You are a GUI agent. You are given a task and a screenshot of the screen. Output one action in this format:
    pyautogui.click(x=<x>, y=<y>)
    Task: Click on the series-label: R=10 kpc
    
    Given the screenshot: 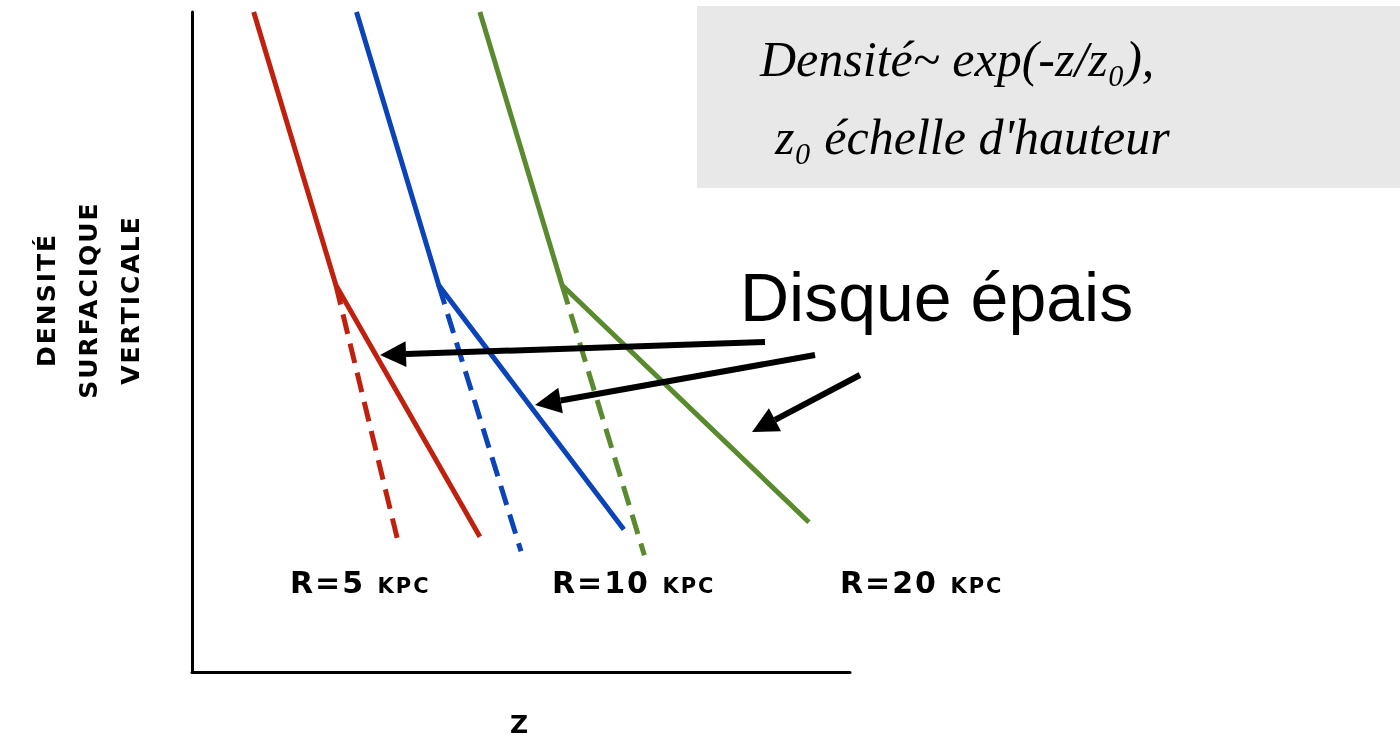 What is the action you would take?
    pyautogui.click(x=634, y=582)
    